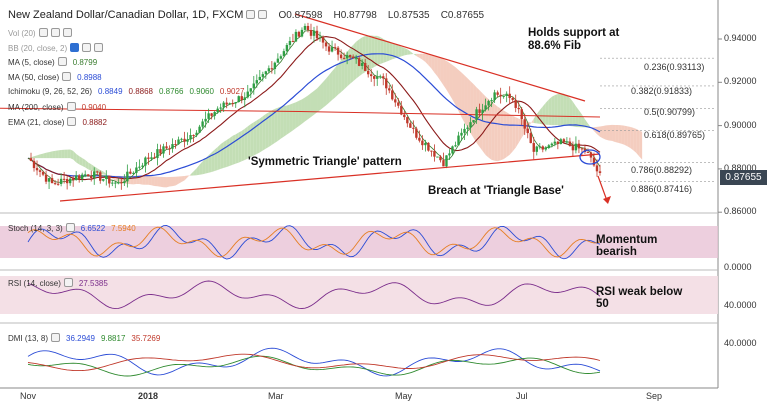 Image resolution: width=768 pixels, height=410 pixels. Describe the element at coordinates (330, 177) in the screenshot. I see `triangle-base-trendline` at that location.